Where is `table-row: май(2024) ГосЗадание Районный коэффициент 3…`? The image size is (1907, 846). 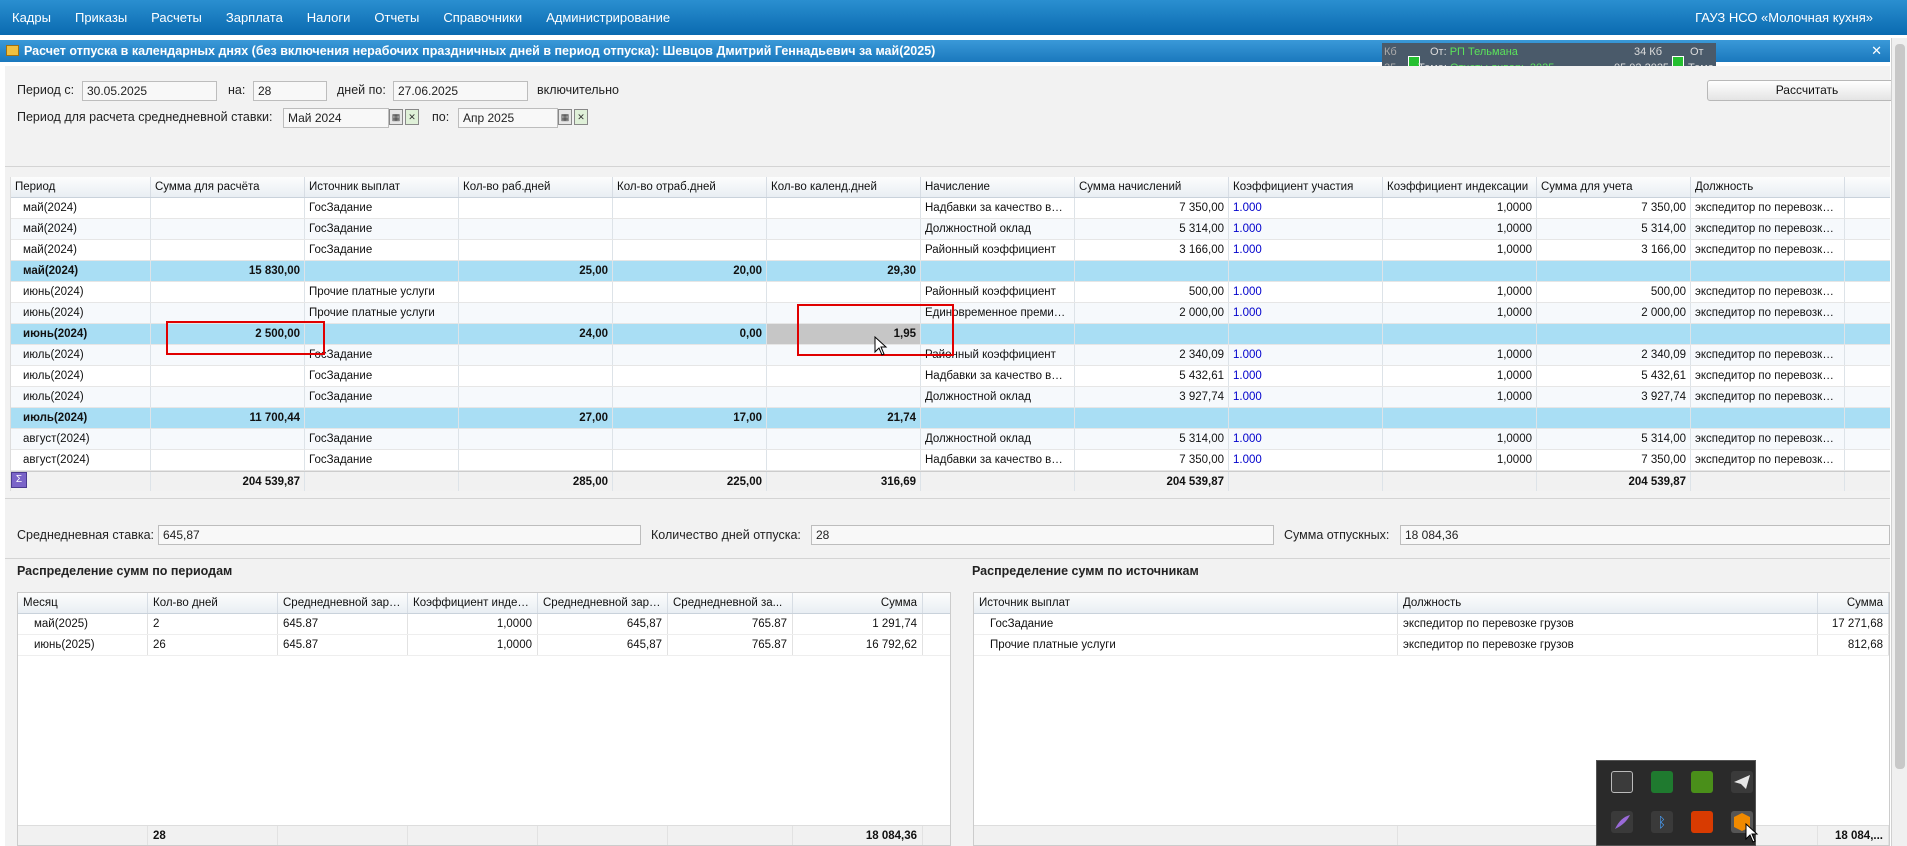 table-row: май(2024) ГосЗадание Районный коэффициент 3… is located at coordinates (950, 250).